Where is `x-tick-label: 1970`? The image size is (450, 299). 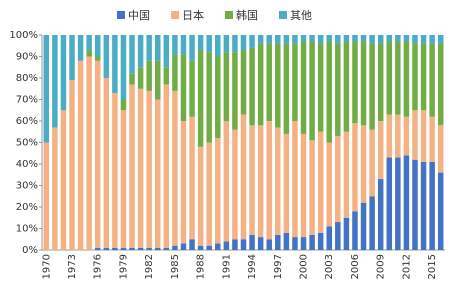
x-tick-label: 1970 is located at coordinates (46, 266).